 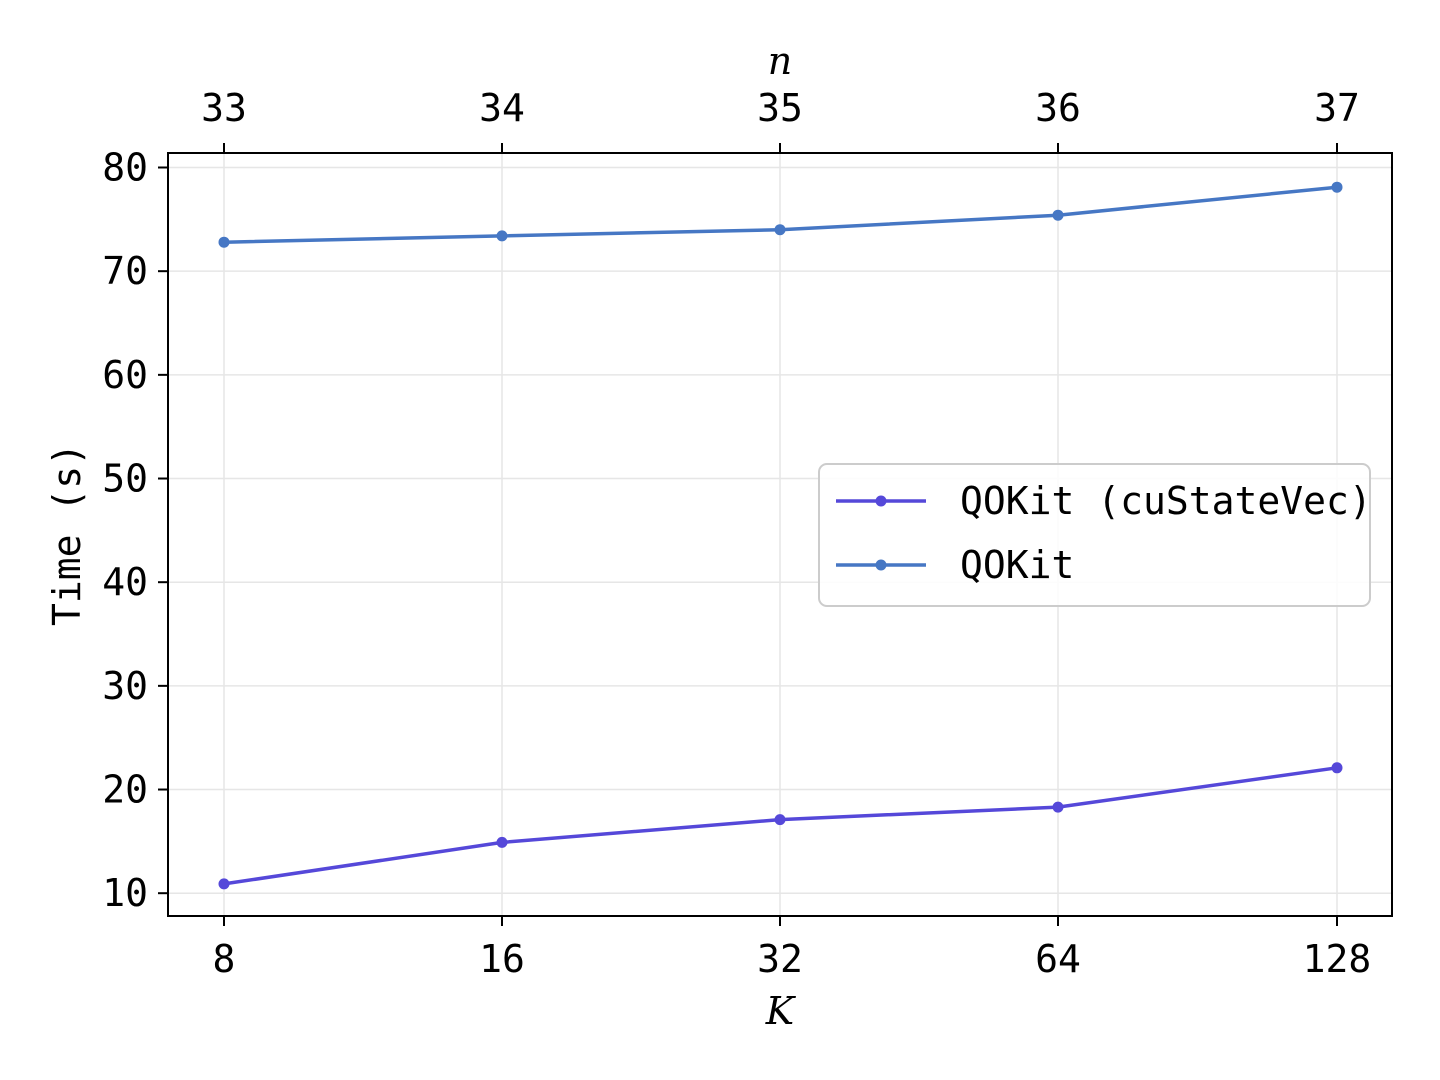 What do you see at coordinates (1337, 959) in the screenshot?
I see `x-tick-label: 128` at bounding box center [1337, 959].